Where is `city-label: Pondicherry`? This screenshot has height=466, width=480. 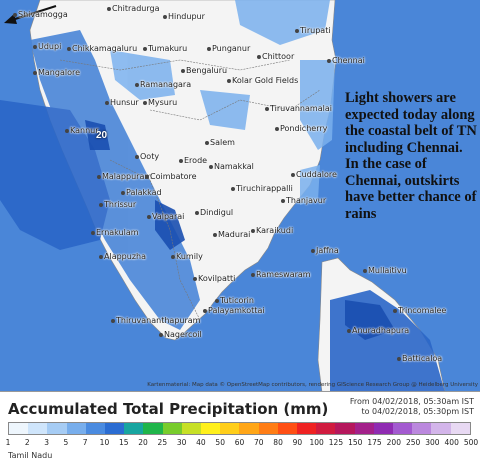
city-label: Pondicherry is located at coordinates (304, 128).